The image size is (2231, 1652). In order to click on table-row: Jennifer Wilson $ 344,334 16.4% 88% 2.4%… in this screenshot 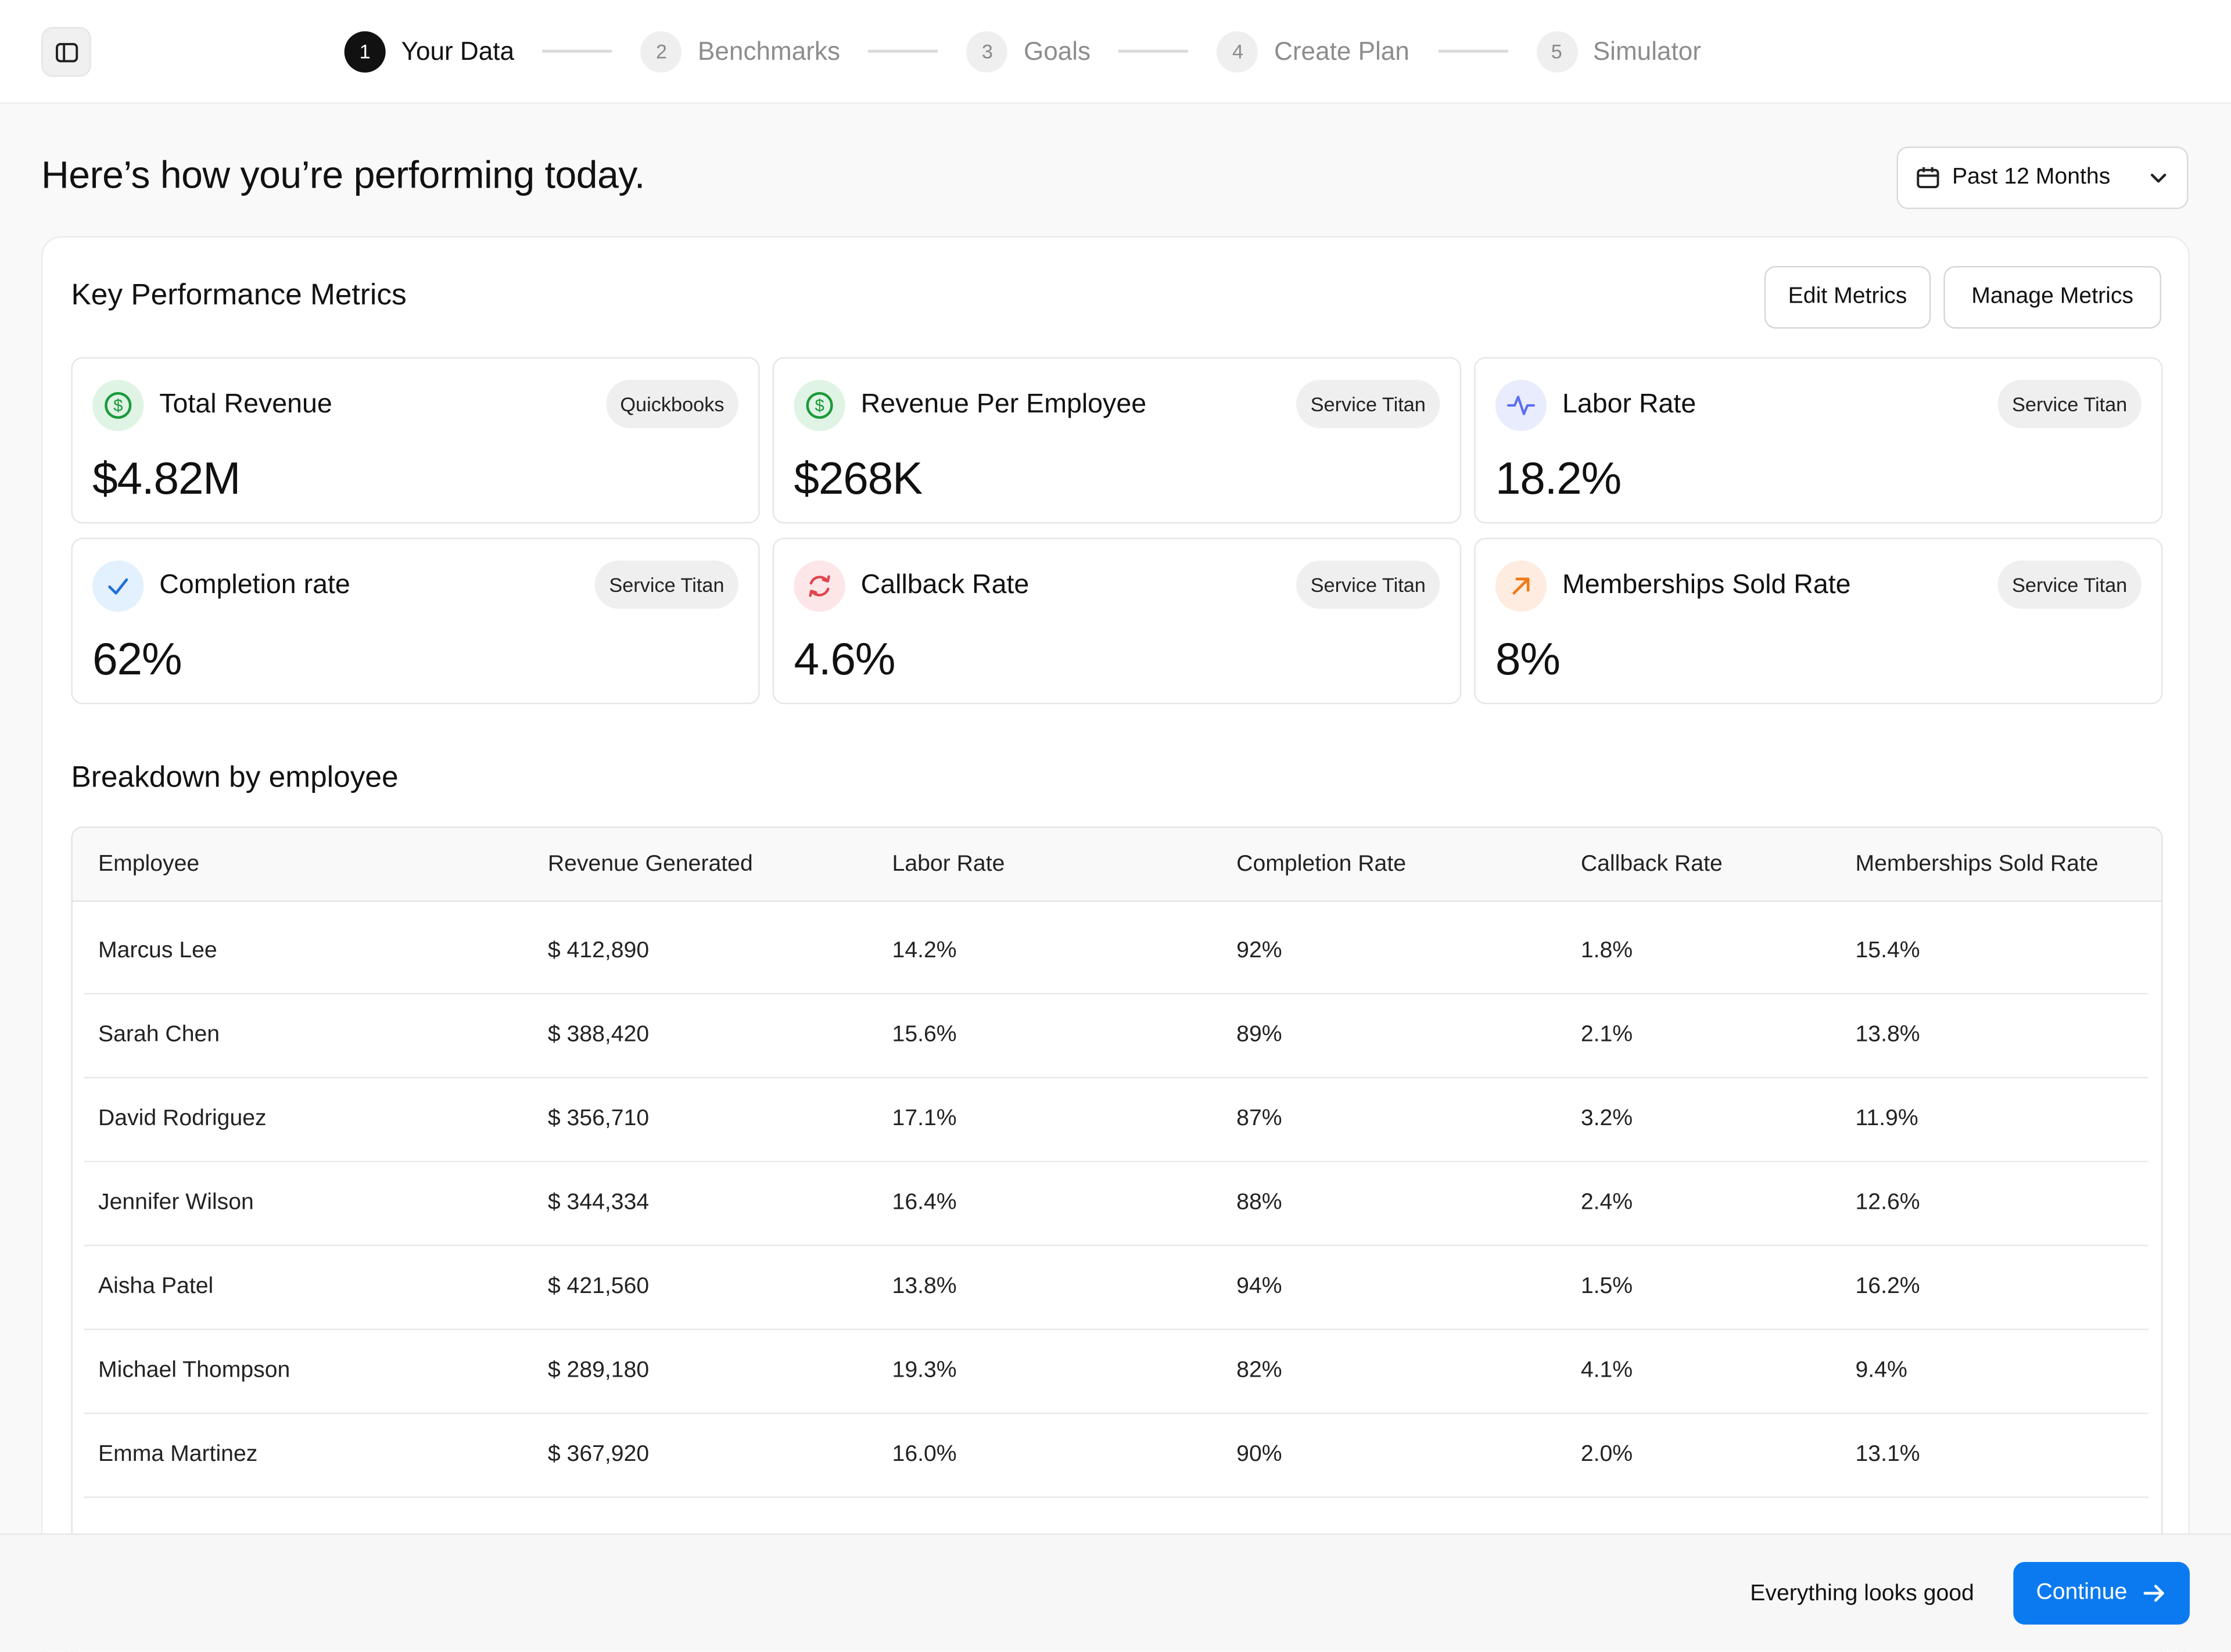, I will do `click(1116, 1205)`.